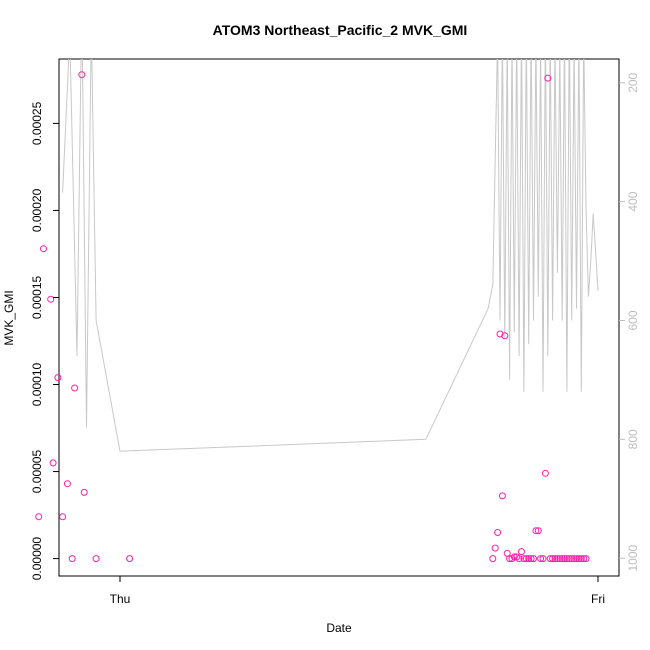 The width and height of the screenshot is (650, 650). I want to click on x-tick-label: Thu, so click(120, 599).